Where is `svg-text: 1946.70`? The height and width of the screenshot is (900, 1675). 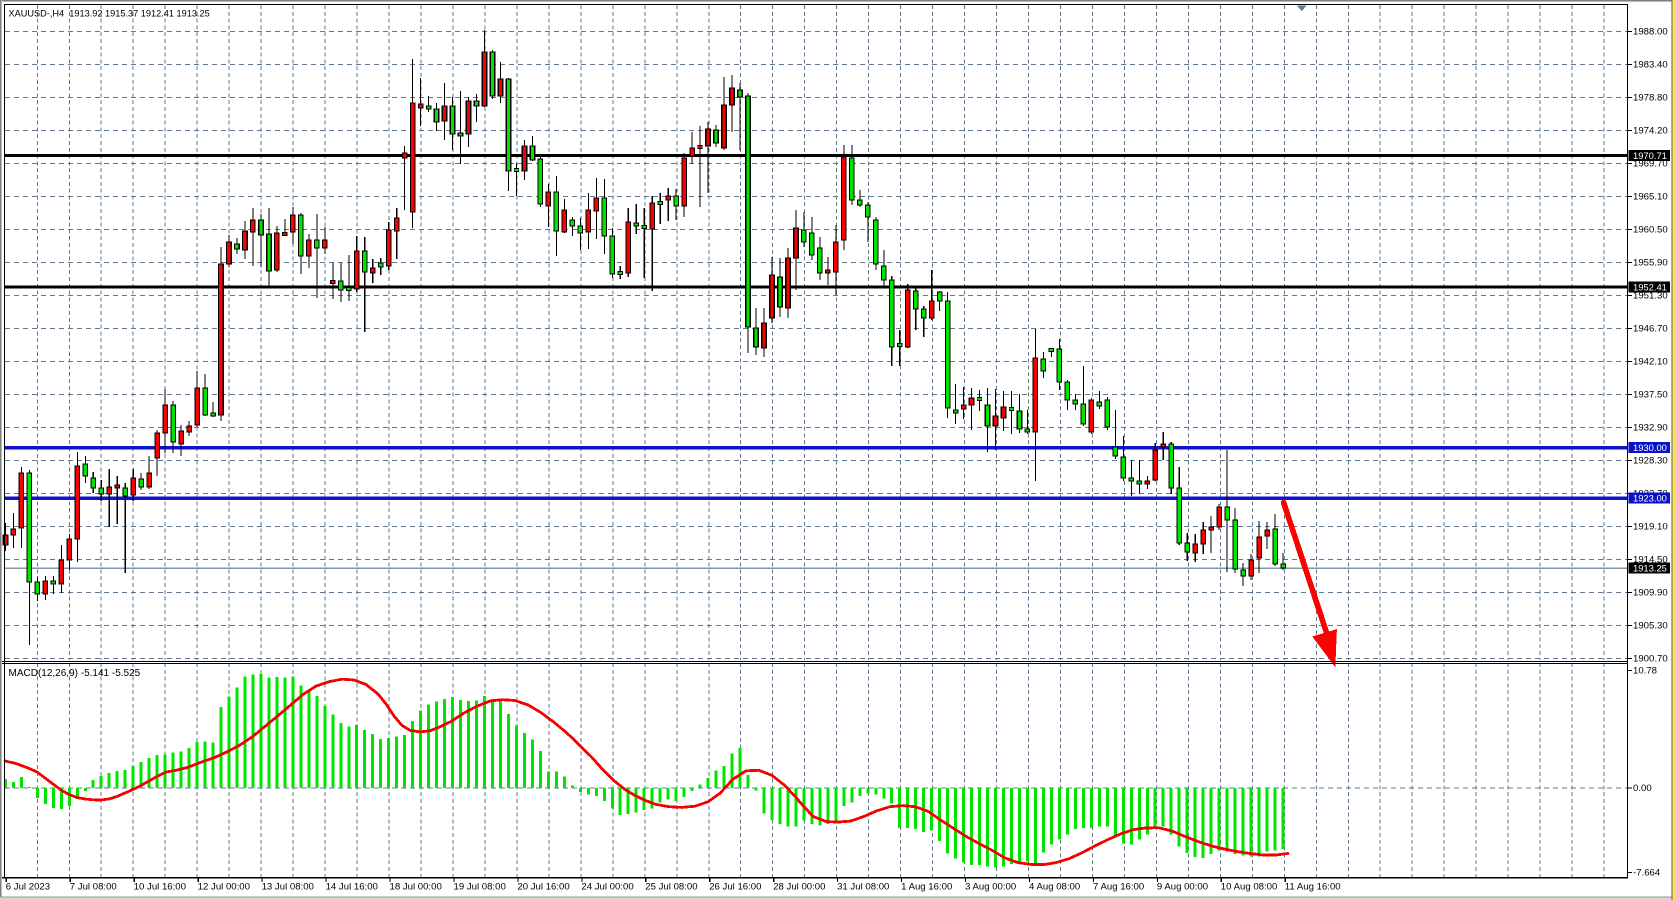 svg-text: 1946.70 is located at coordinates (1650, 329).